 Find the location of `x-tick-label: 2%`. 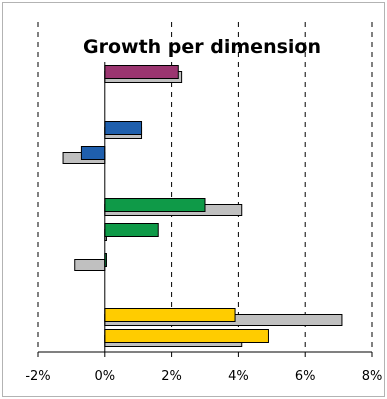

x-tick-label: 2% is located at coordinates (171, 376).